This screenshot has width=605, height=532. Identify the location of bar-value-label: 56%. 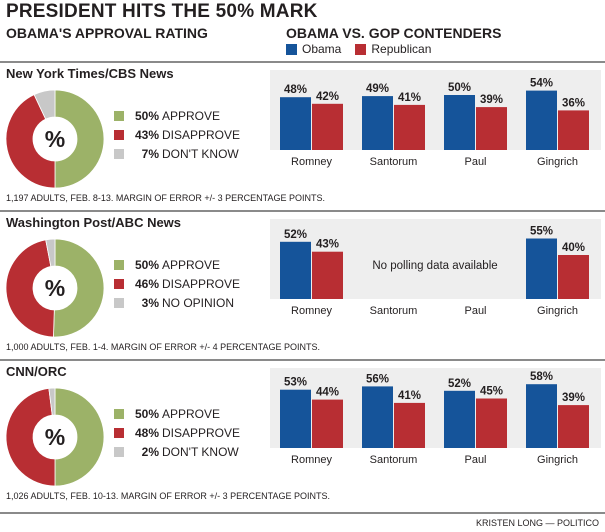
(377, 379).